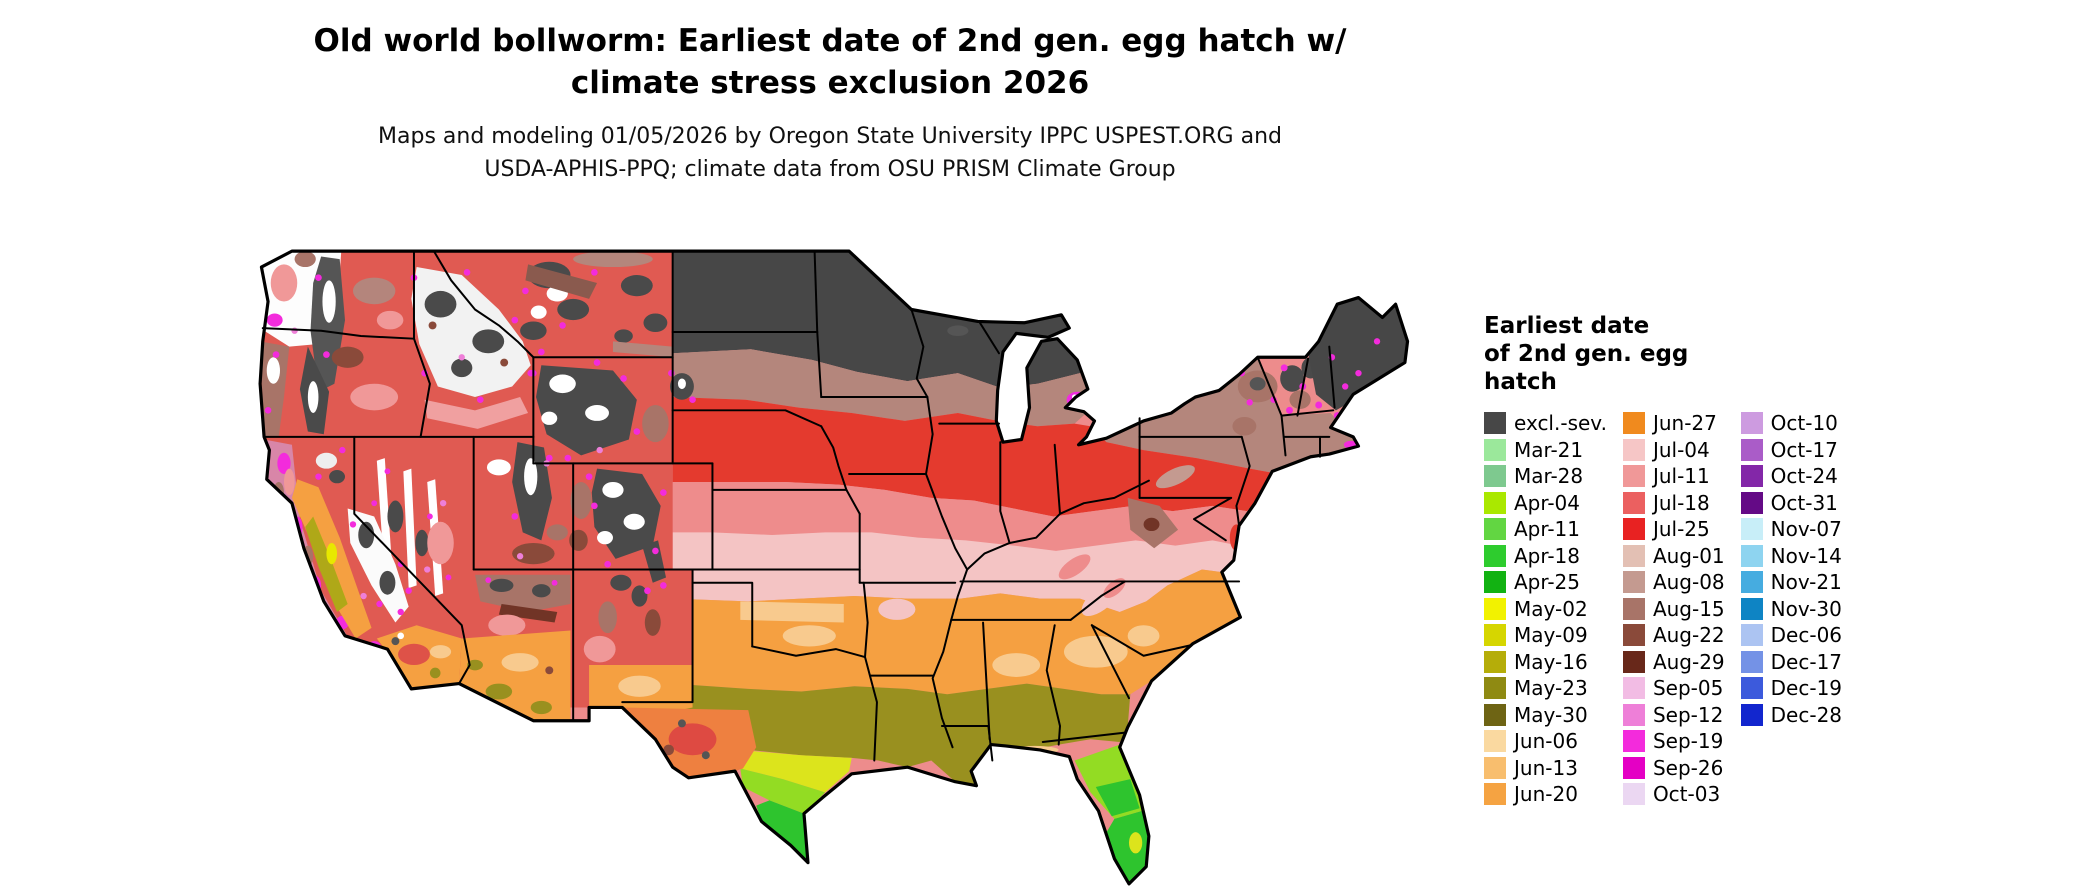 Image resolution: width=2100 pixels, height=892 pixels. Describe the element at coordinates (1686, 794) in the screenshot. I see `legend-label: Oct-03` at that location.